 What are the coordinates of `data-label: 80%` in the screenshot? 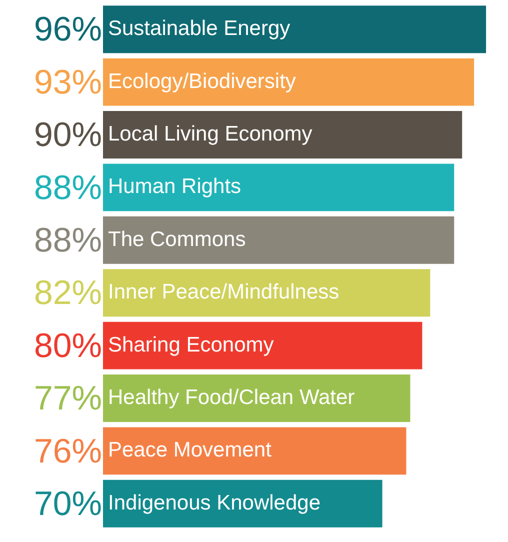 It's located at (68, 345).